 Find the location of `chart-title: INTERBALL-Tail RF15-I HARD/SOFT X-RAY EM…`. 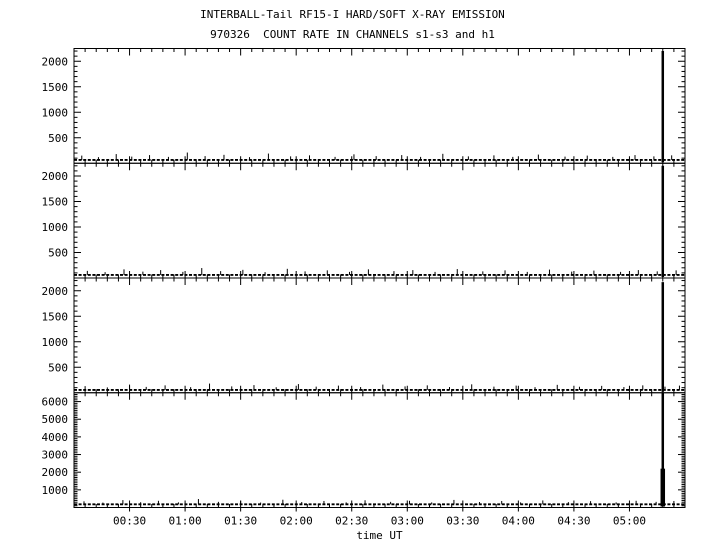

chart-title: INTERBALL-Tail RF15-I HARD/SOFT X-RAY EM… is located at coordinates (352, 14).